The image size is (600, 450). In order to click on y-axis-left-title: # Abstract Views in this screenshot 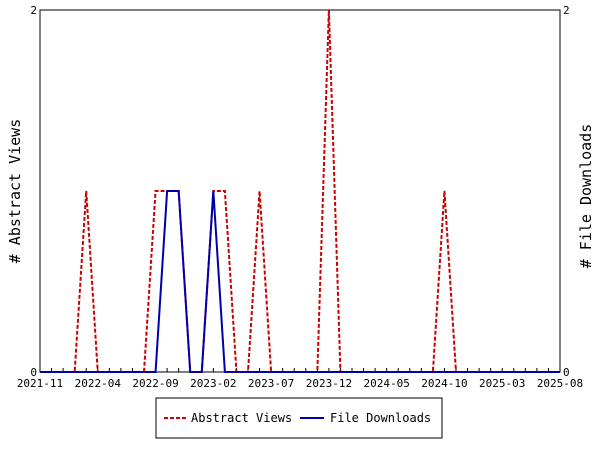, I will do `click(15, 191)`.